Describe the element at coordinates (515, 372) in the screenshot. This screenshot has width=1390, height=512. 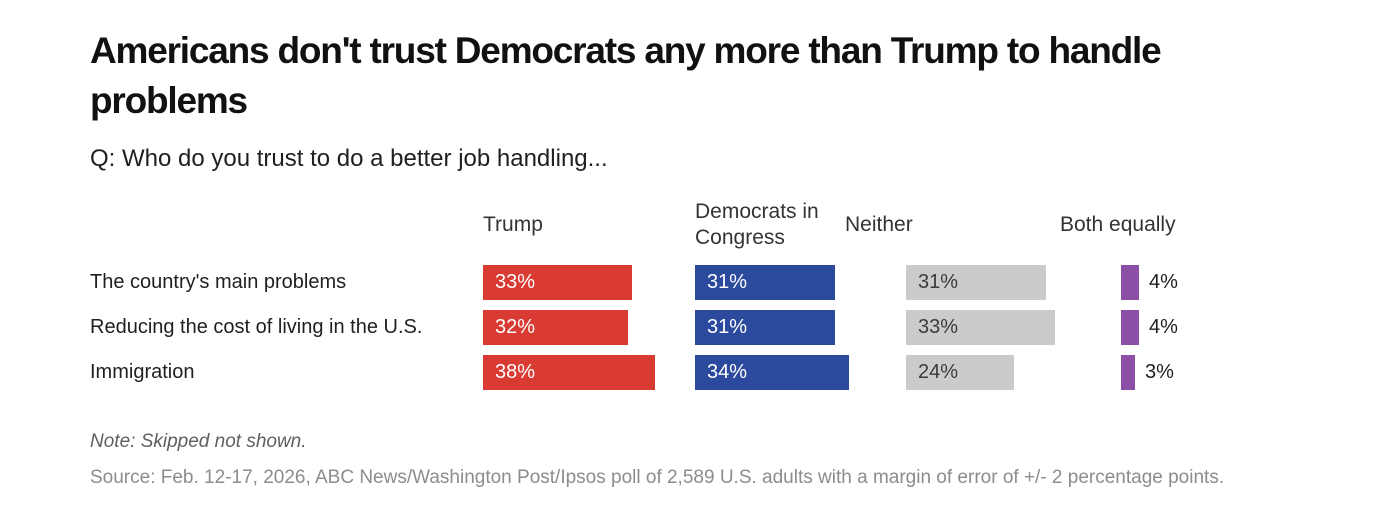
I see `bar-value-label: 38%` at that location.